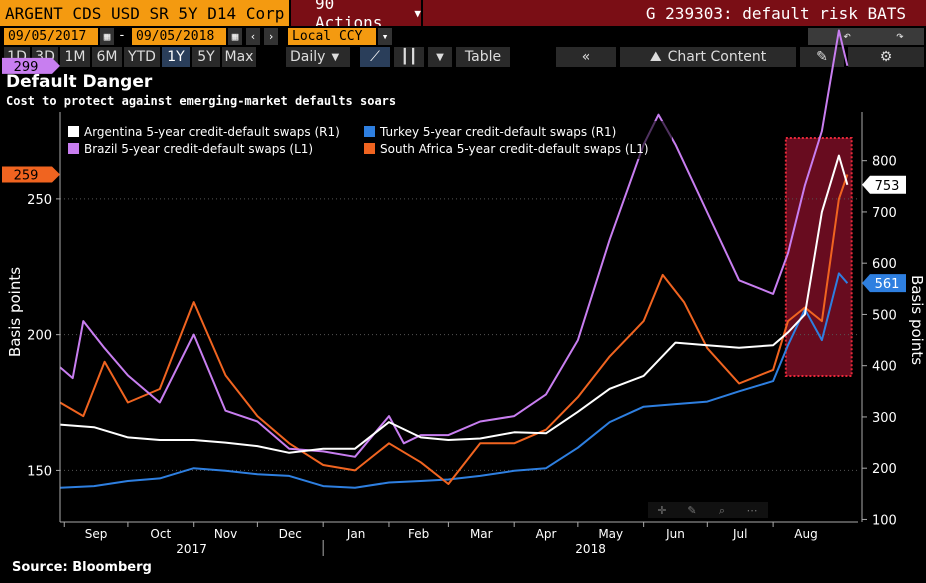 The image size is (926, 583). What do you see at coordinates (818, 257) in the screenshot?
I see `highlight-box` at bounding box center [818, 257].